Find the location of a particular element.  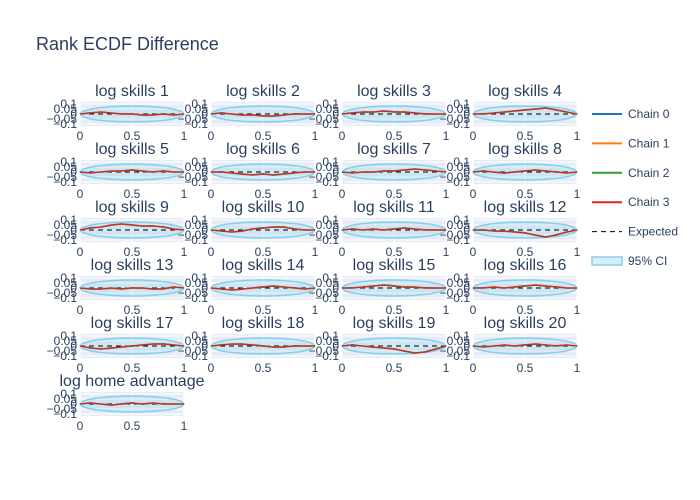

legend-item-expected: Expected is located at coordinates (635, 232).